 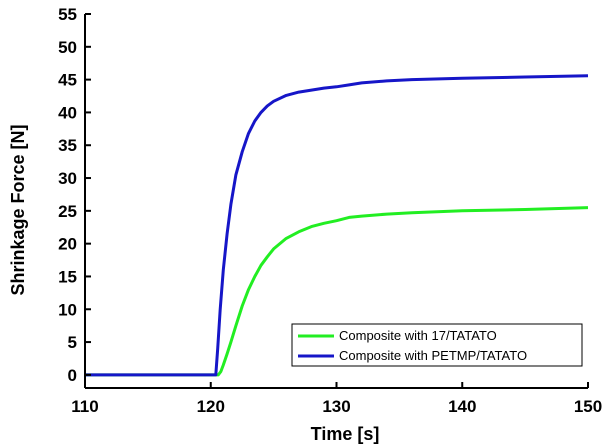 What do you see at coordinates (67, 80) in the screenshot?
I see `y-tick-label: 45` at bounding box center [67, 80].